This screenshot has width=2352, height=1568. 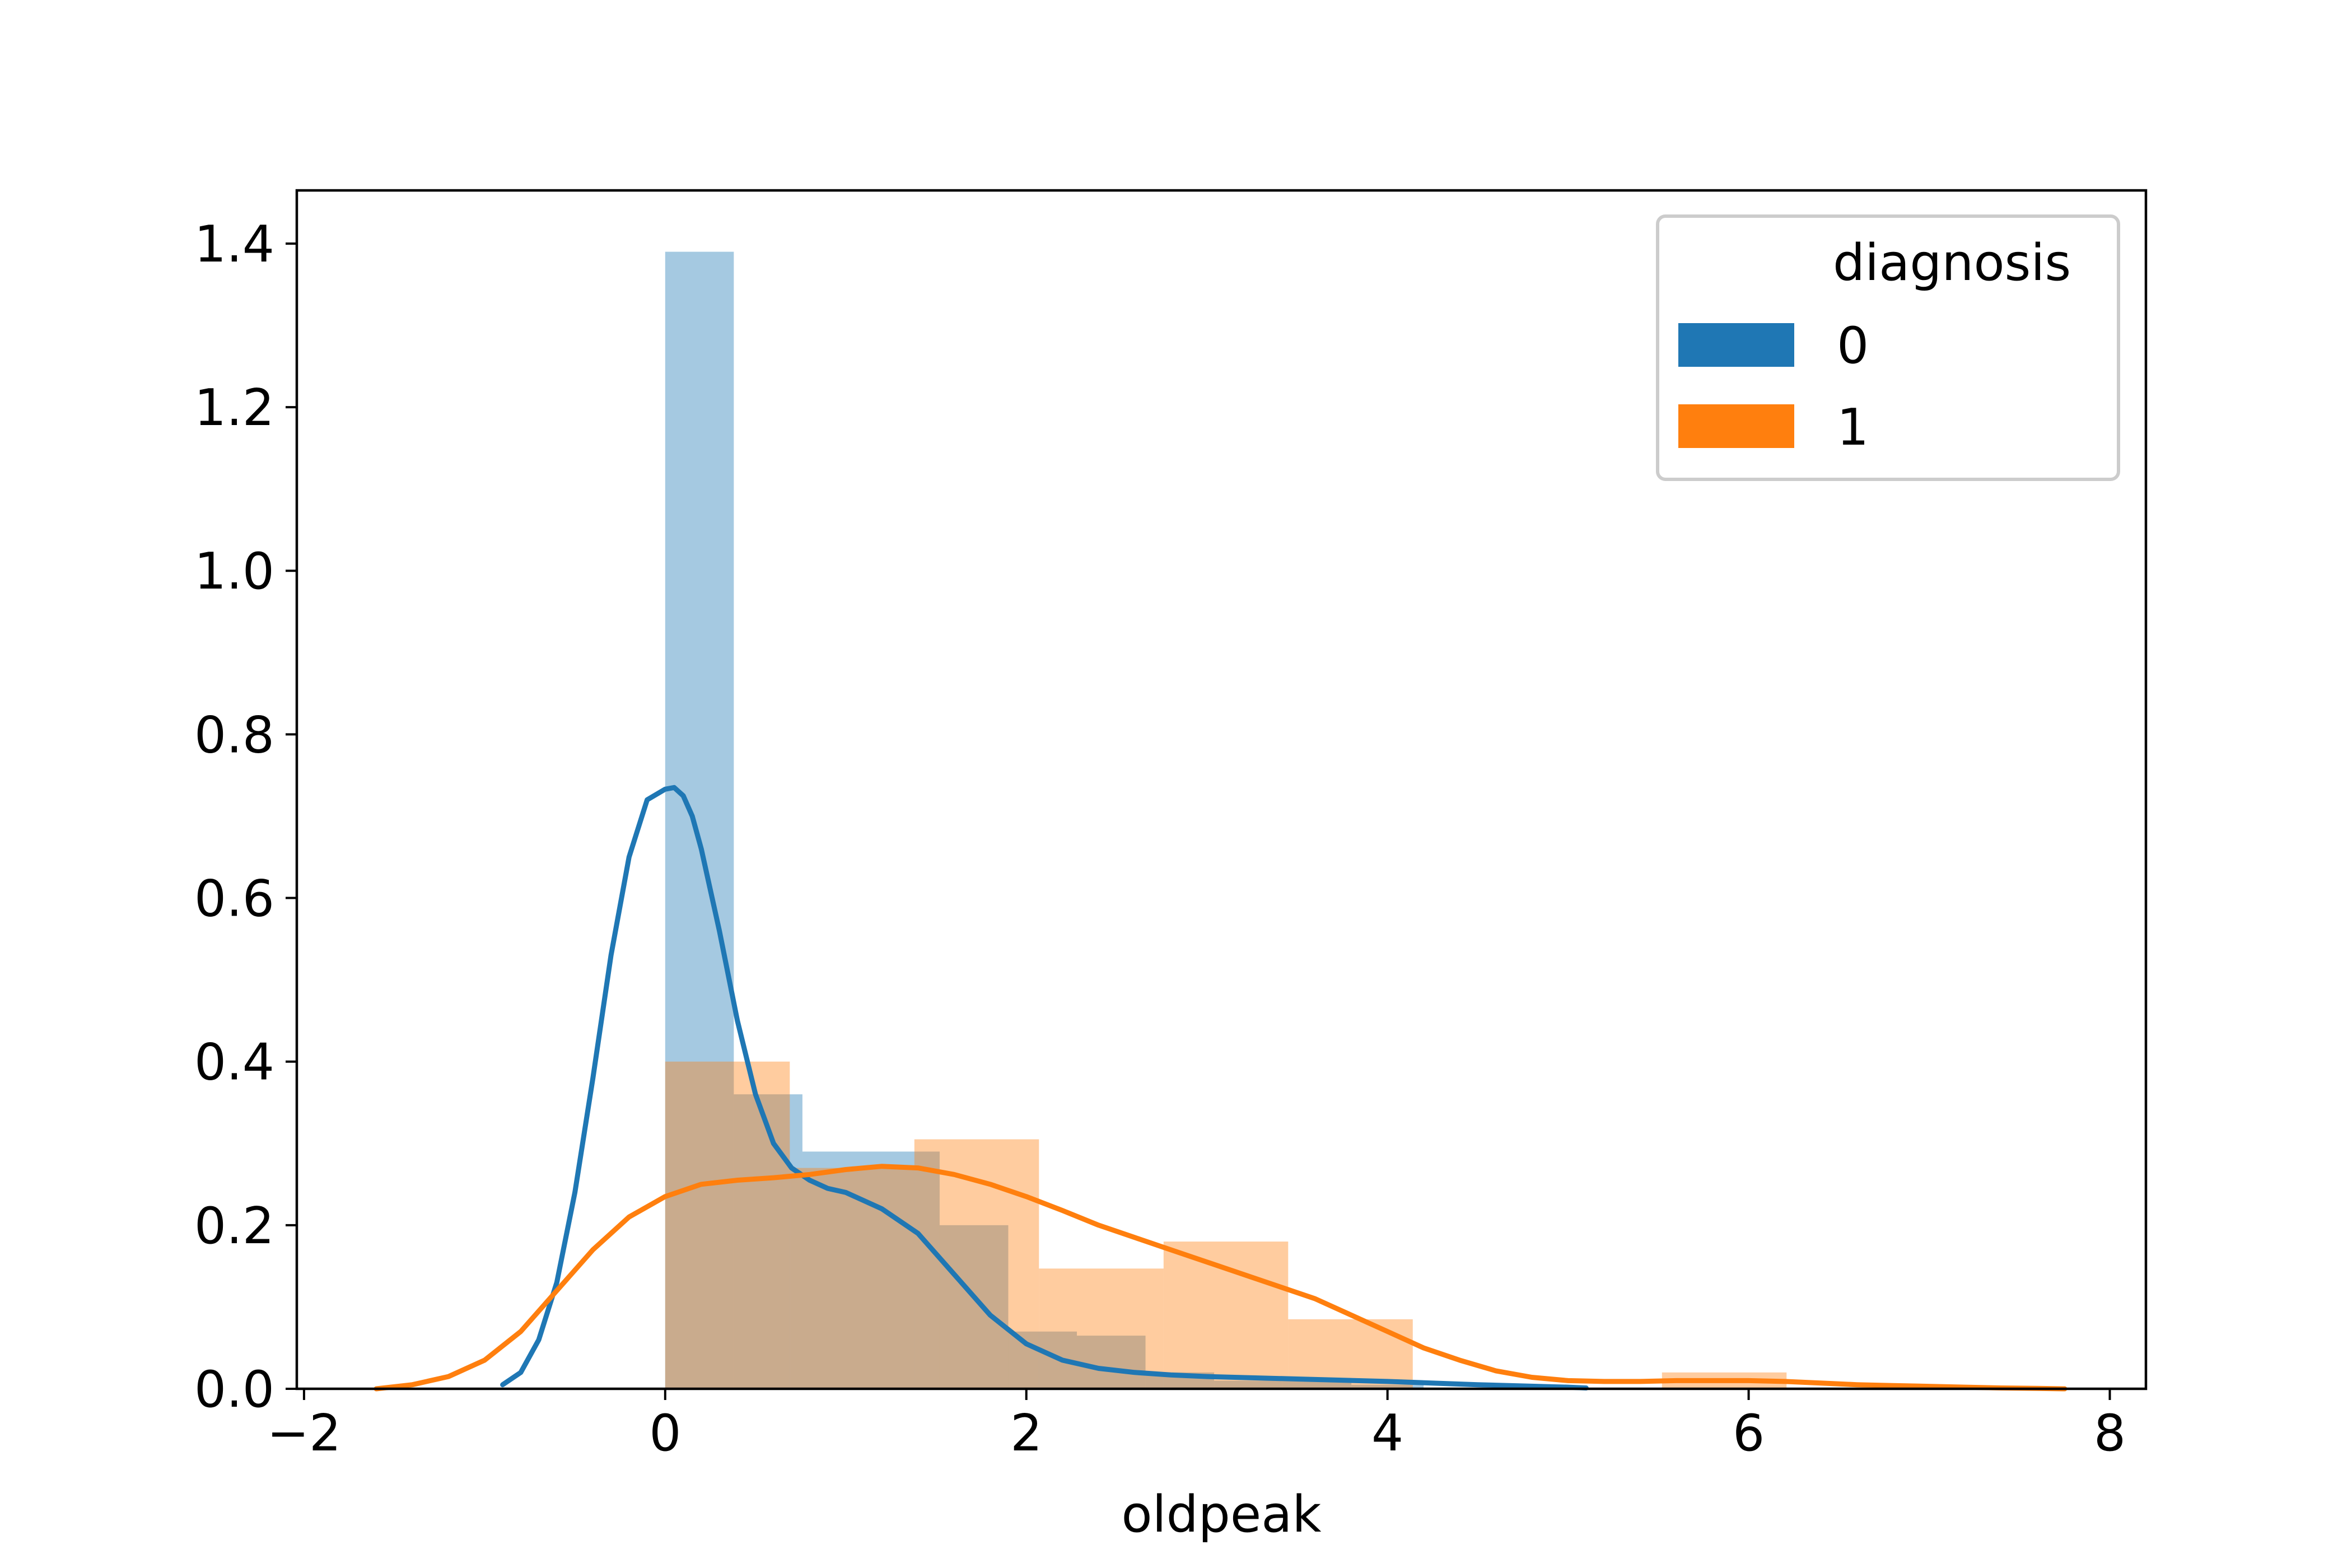 I want to click on x-tick-label: 0, so click(x=665, y=1434).